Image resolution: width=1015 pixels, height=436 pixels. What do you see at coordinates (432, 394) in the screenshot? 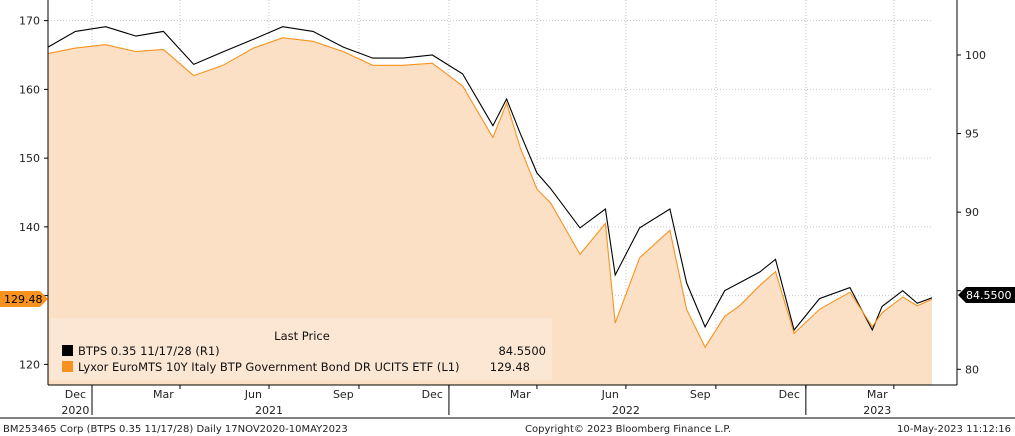
I see `x-month-label-4: Dec` at bounding box center [432, 394].